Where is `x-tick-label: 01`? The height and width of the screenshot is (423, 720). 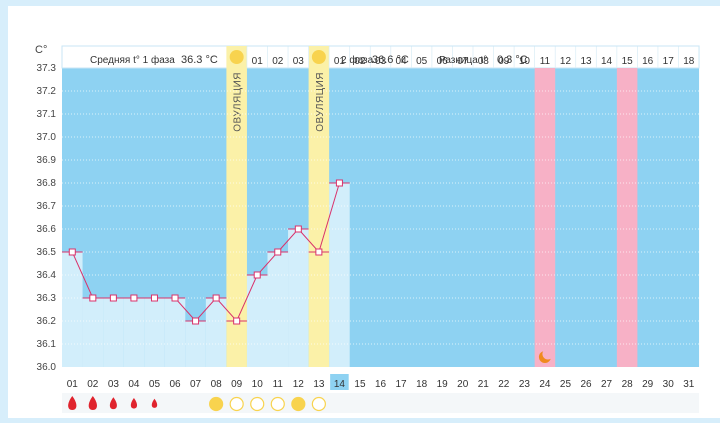 x-tick-label: 01 is located at coordinates (73, 384).